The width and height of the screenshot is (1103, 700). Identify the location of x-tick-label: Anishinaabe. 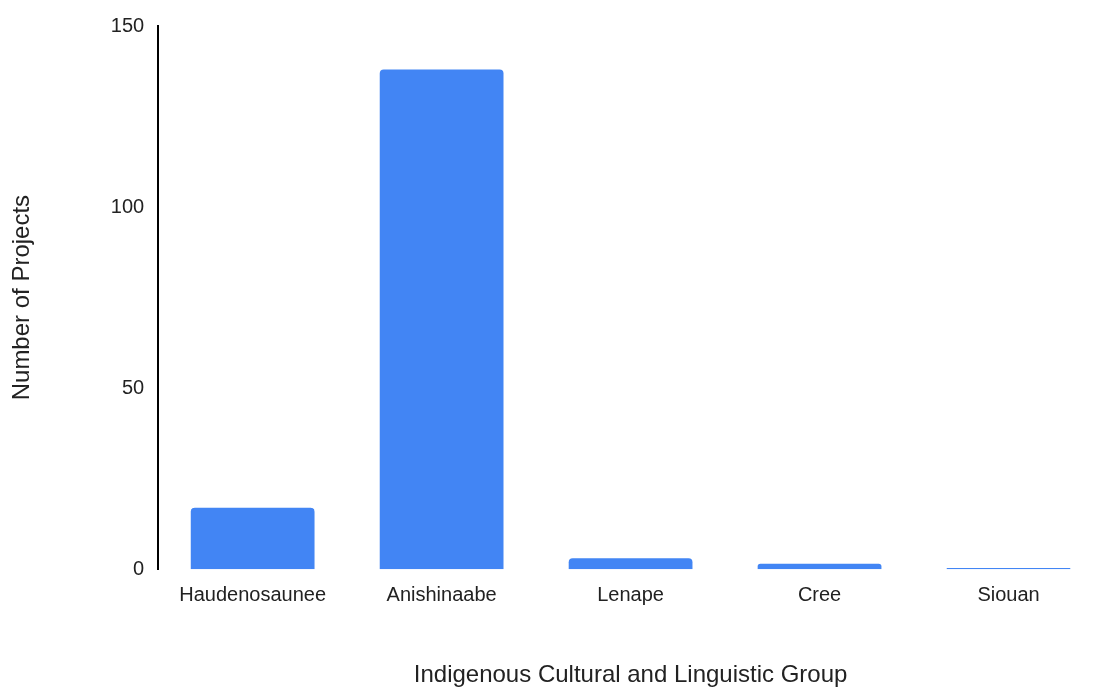
(441, 593).